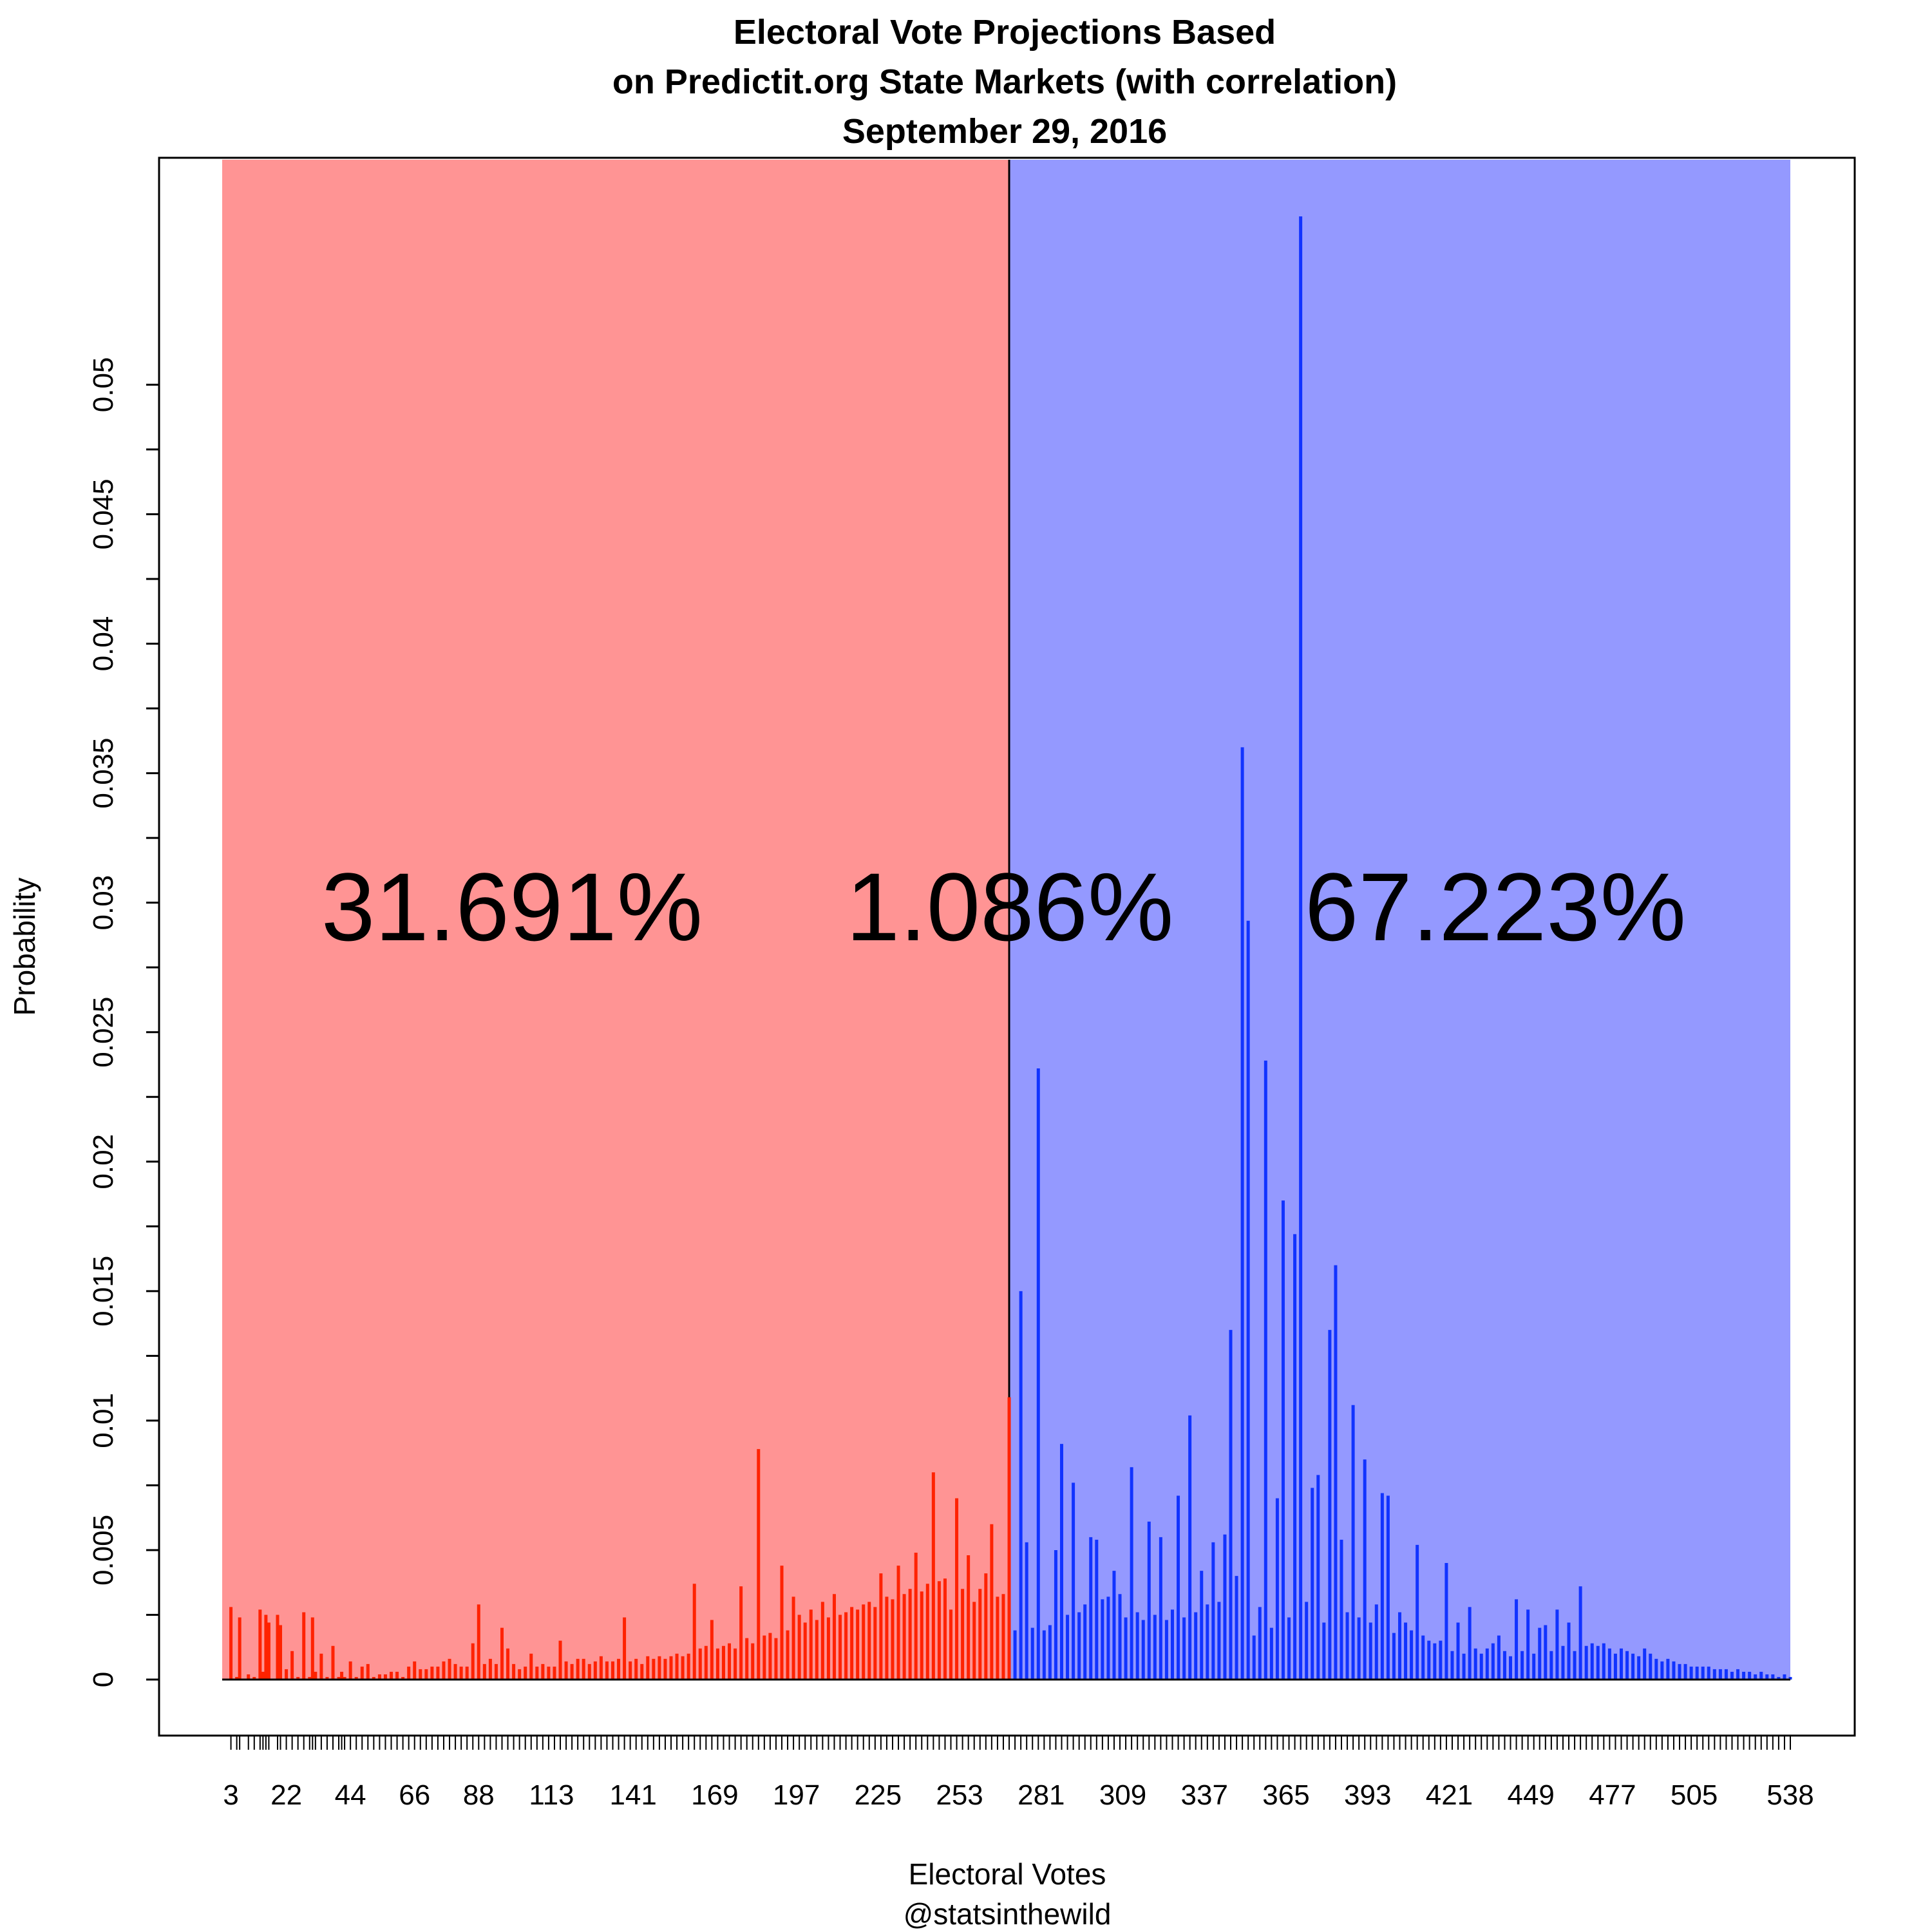  Describe the element at coordinates (231, 1795) in the screenshot. I see `x-tick-label: 3` at that location.